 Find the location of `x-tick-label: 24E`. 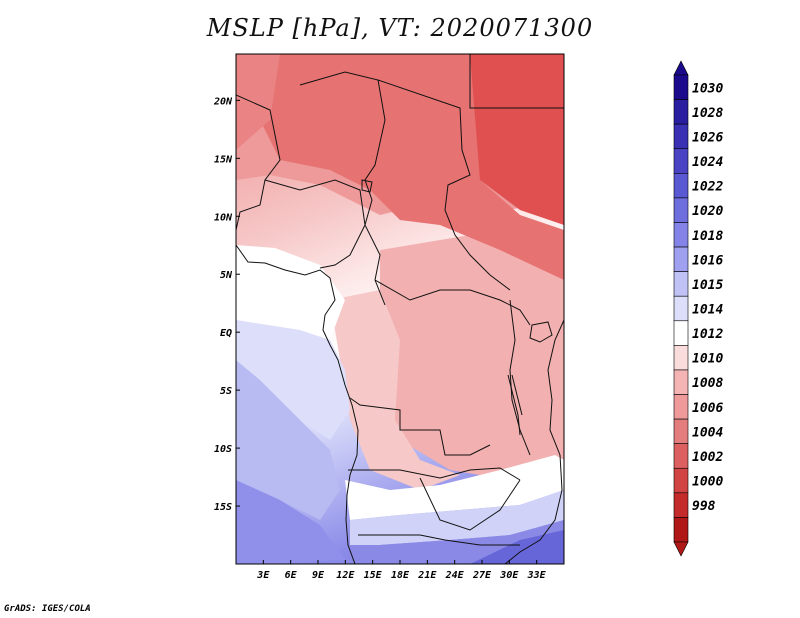

x-tick-label: 24E is located at coordinates (455, 575).